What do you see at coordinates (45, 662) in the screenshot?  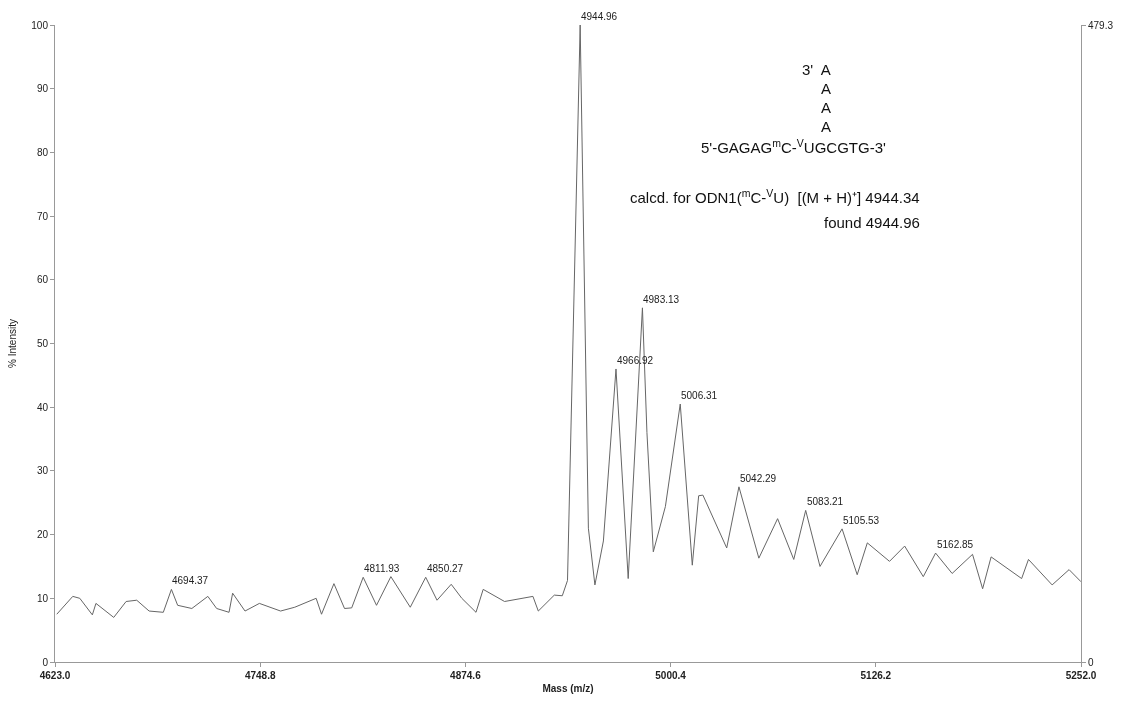 I see `y-tick-label: 0` at bounding box center [45, 662].